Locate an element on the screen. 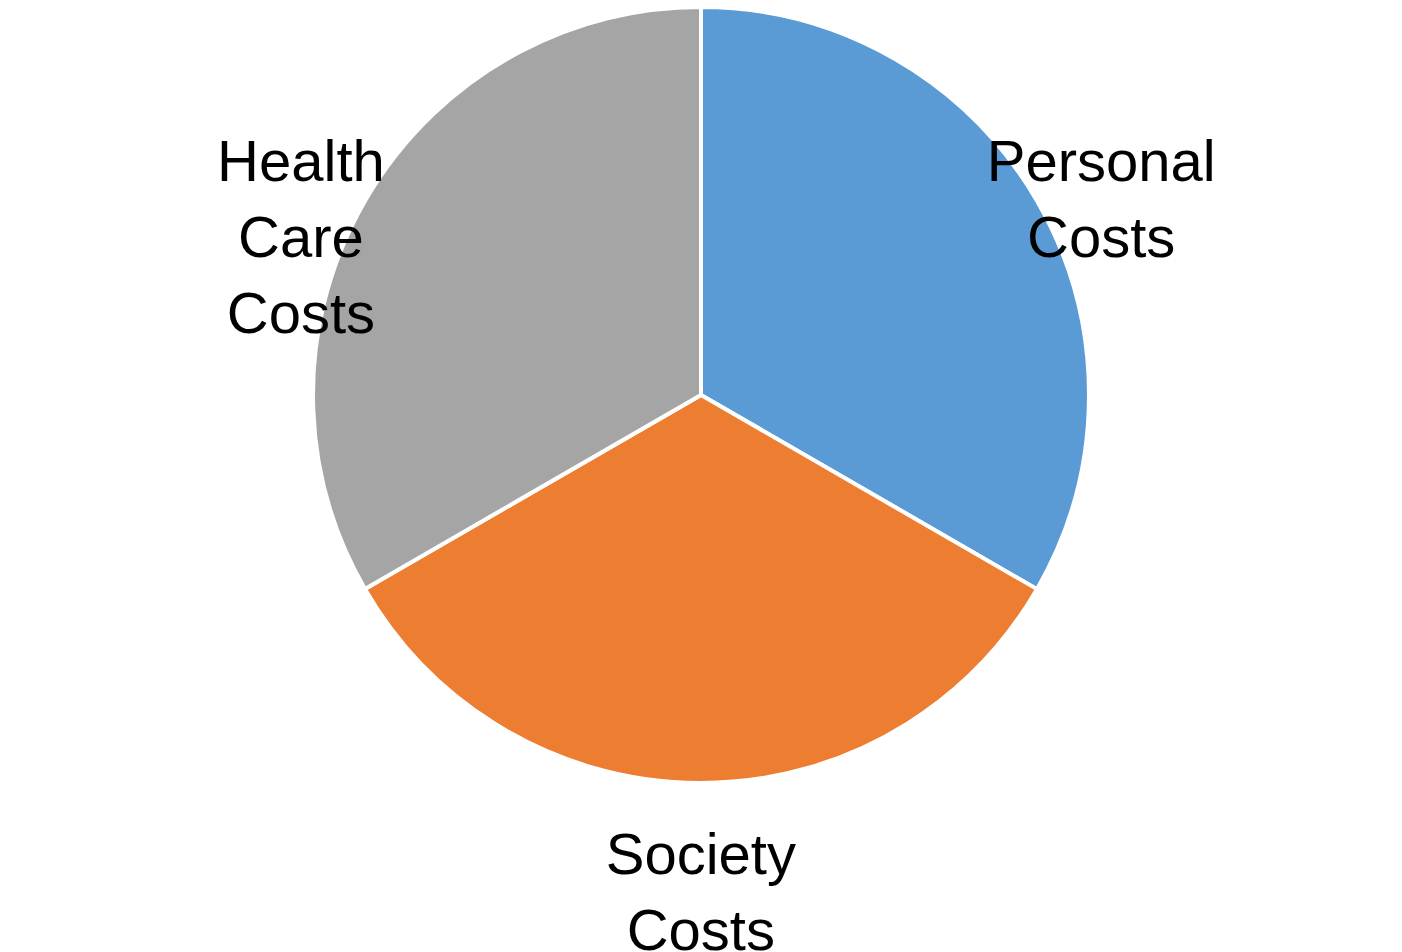 The height and width of the screenshot is (952, 1402). slice-label: Society Costs is located at coordinates (700, 886).